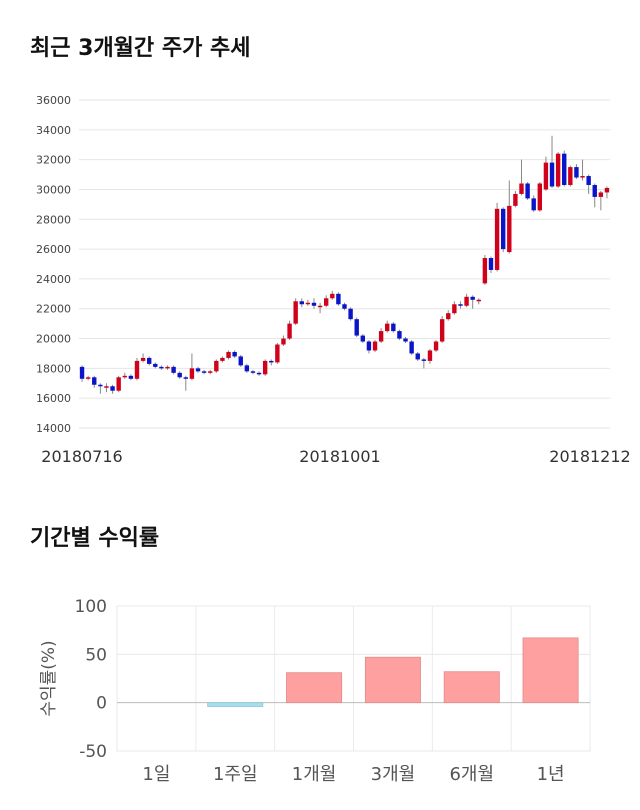  What do you see at coordinates (393, 774) in the screenshot?
I see `x-category-label: 3개월` at bounding box center [393, 774].